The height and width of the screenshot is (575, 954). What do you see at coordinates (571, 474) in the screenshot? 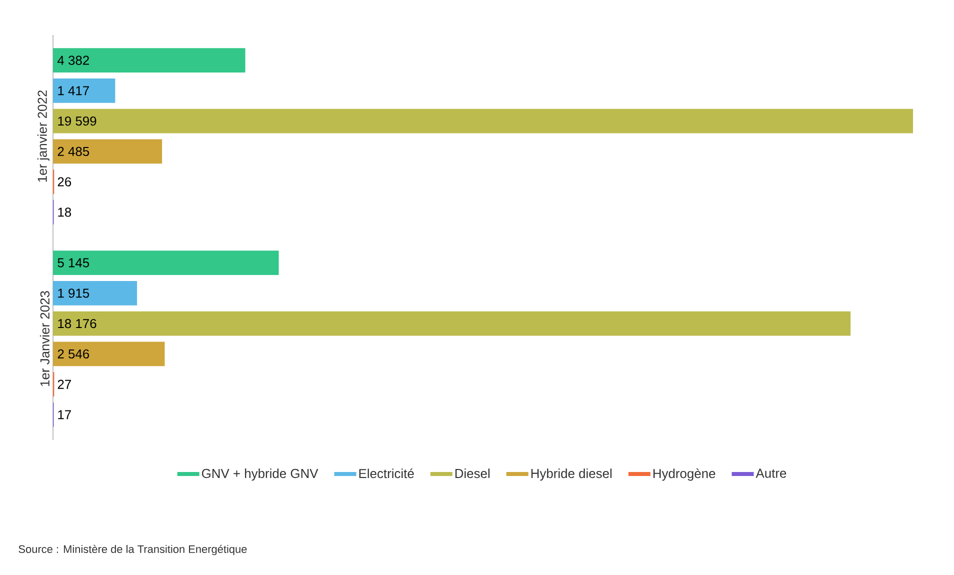
I see `legend-label: Hybride diesel` at bounding box center [571, 474].